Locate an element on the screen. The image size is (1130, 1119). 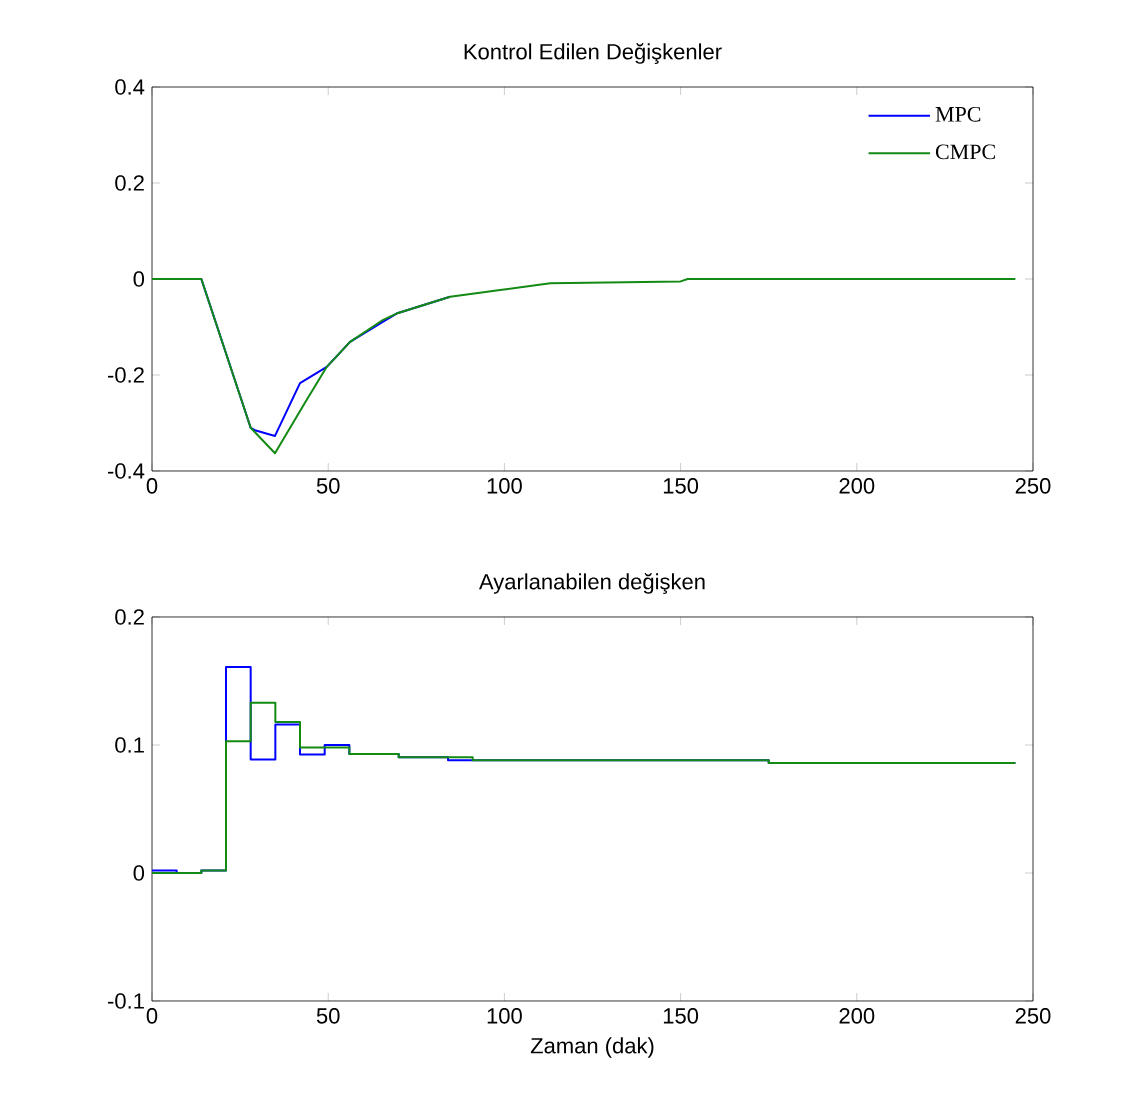
y-tick-label: 0.1 is located at coordinates (129, 745).